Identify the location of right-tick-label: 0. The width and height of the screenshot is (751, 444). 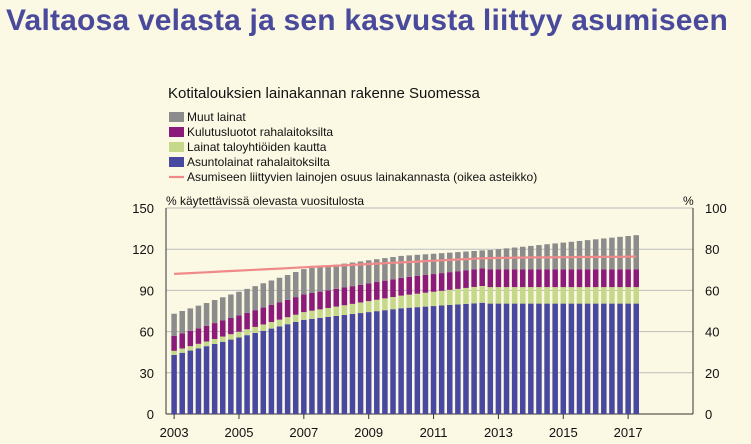
(708, 414).